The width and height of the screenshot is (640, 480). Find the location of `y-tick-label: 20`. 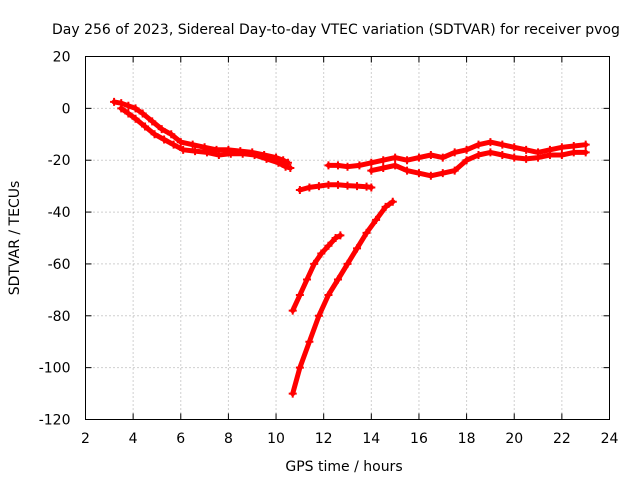

y-tick-label: 20 is located at coordinates (62, 58).